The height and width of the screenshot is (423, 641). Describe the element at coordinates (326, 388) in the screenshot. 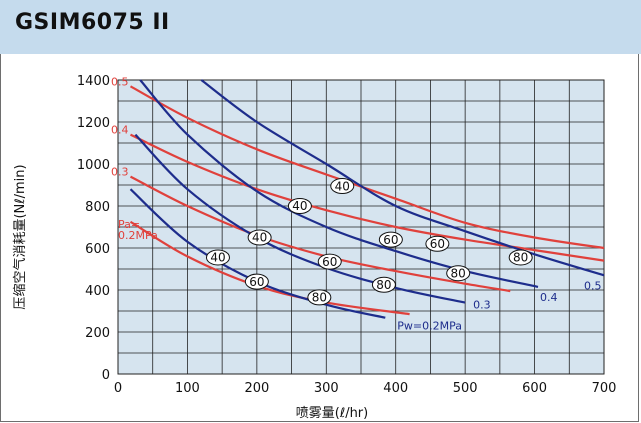

I see `x-tick-label: 300` at that location.